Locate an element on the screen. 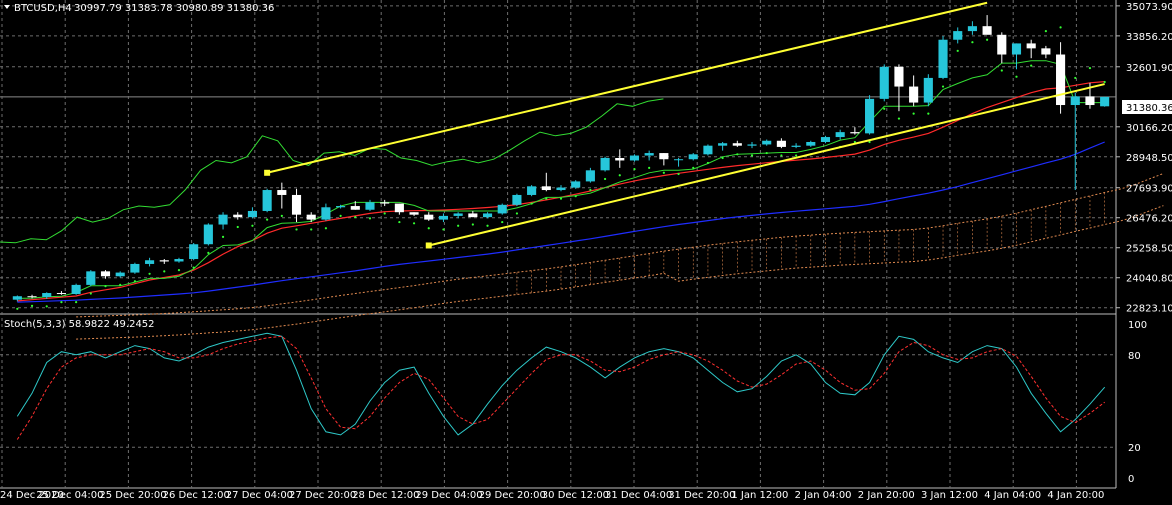 The height and width of the screenshot is (505, 1172). price-tick-label: 27693.90 is located at coordinates (1149, 189).